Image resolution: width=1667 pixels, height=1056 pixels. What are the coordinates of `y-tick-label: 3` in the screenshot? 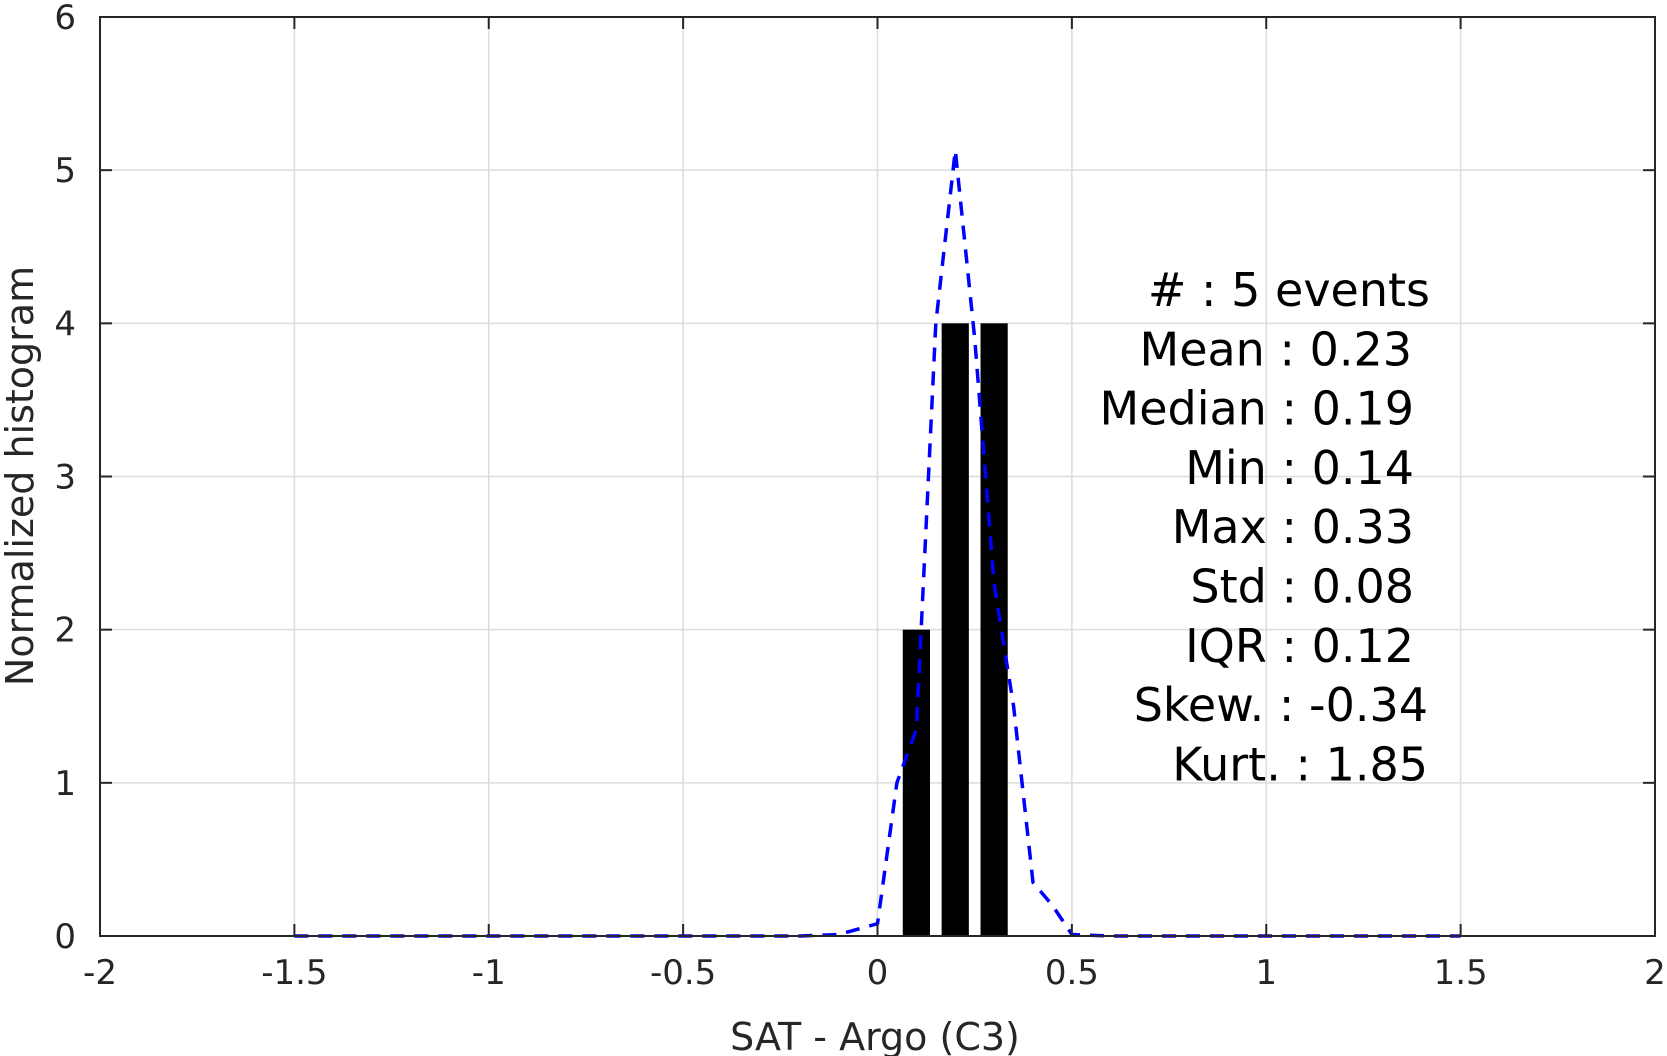 It's located at (65, 478).